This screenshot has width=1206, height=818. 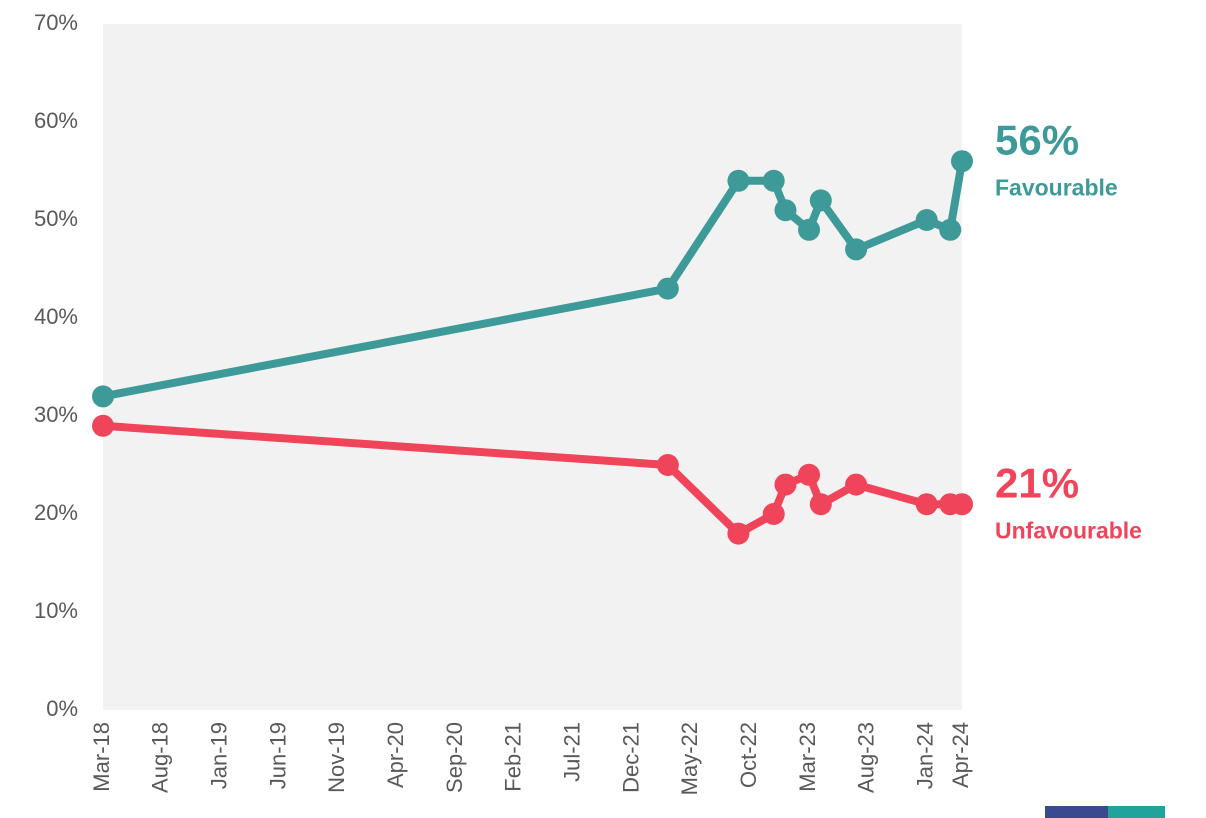 What do you see at coordinates (1037, 482) in the screenshot?
I see `value-label: 21%` at bounding box center [1037, 482].